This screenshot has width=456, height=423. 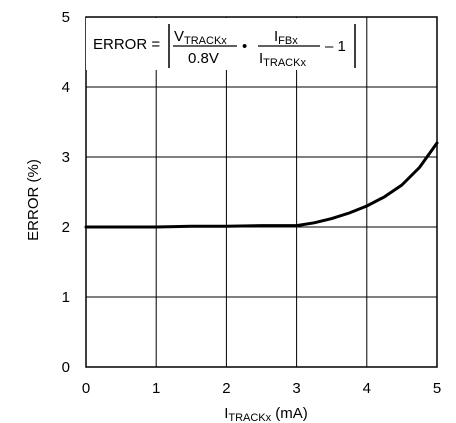 I want to click on x-tick-label: 4, so click(x=367, y=388).